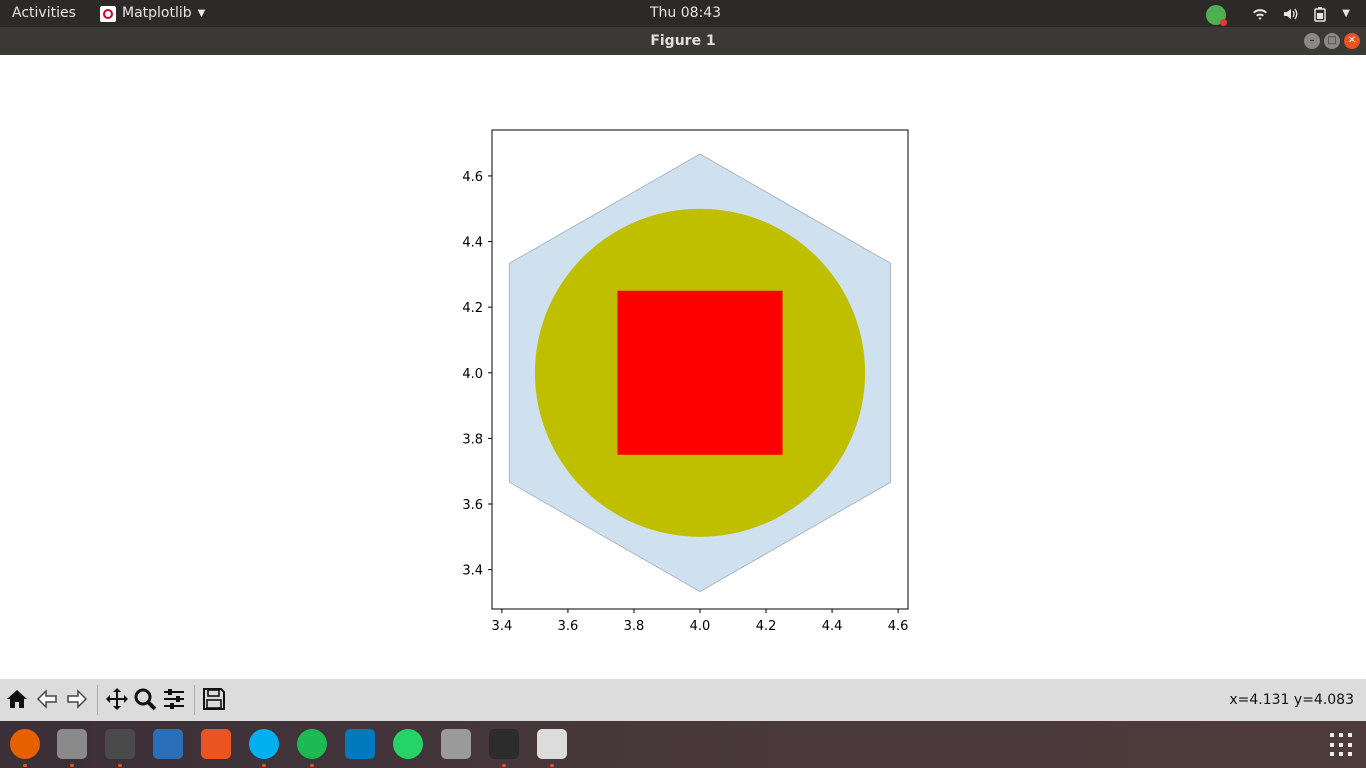 The image size is (1366, 768). I want to click on y-tick-label: 3.8, so click(472, 439).